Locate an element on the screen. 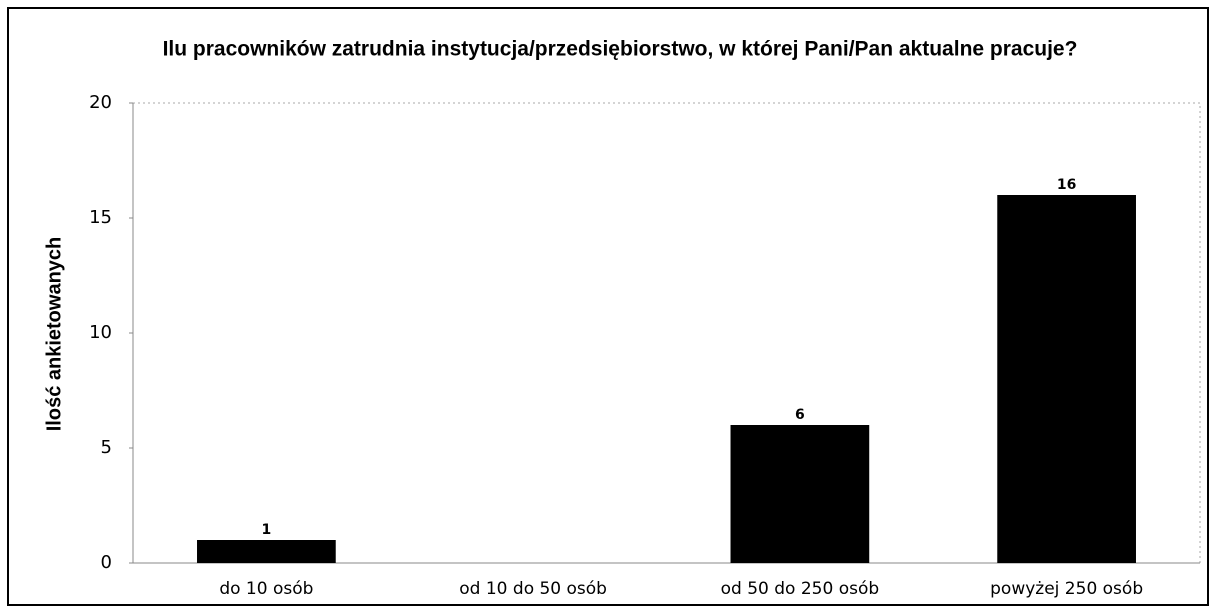  y-tick-label: 5 is located at coordinates (106, 447).